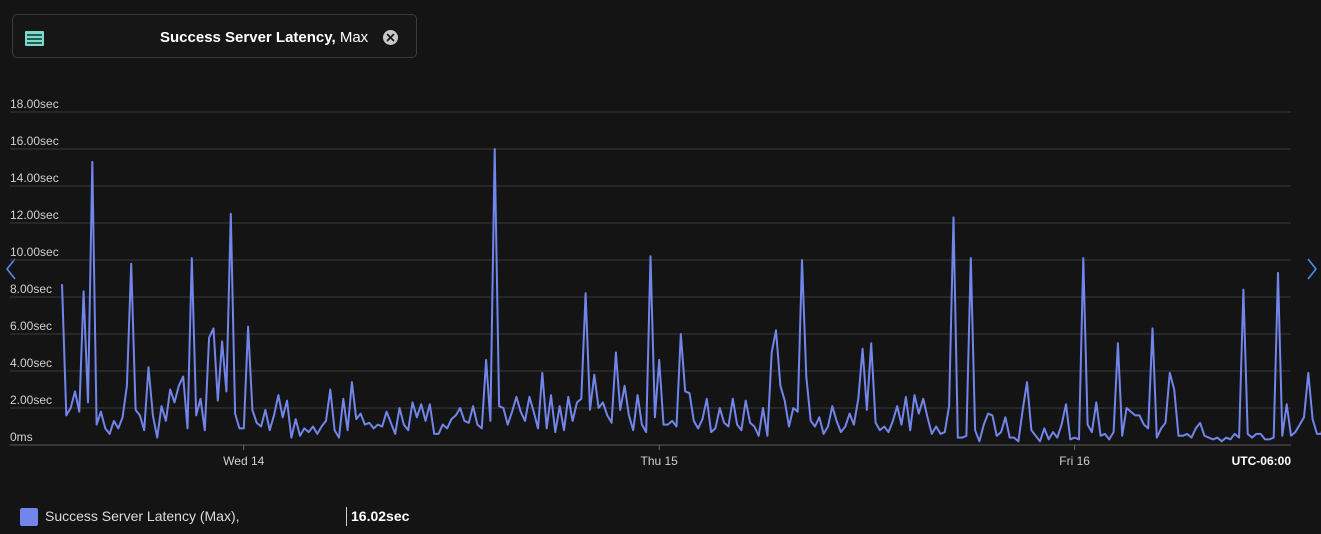 This screenshot has height=534, width=1321. What do you see at coordinates (34, 141) in the screenshot?
I see `y-tick-label: 16.00sec` at bounding box center [34, 141].